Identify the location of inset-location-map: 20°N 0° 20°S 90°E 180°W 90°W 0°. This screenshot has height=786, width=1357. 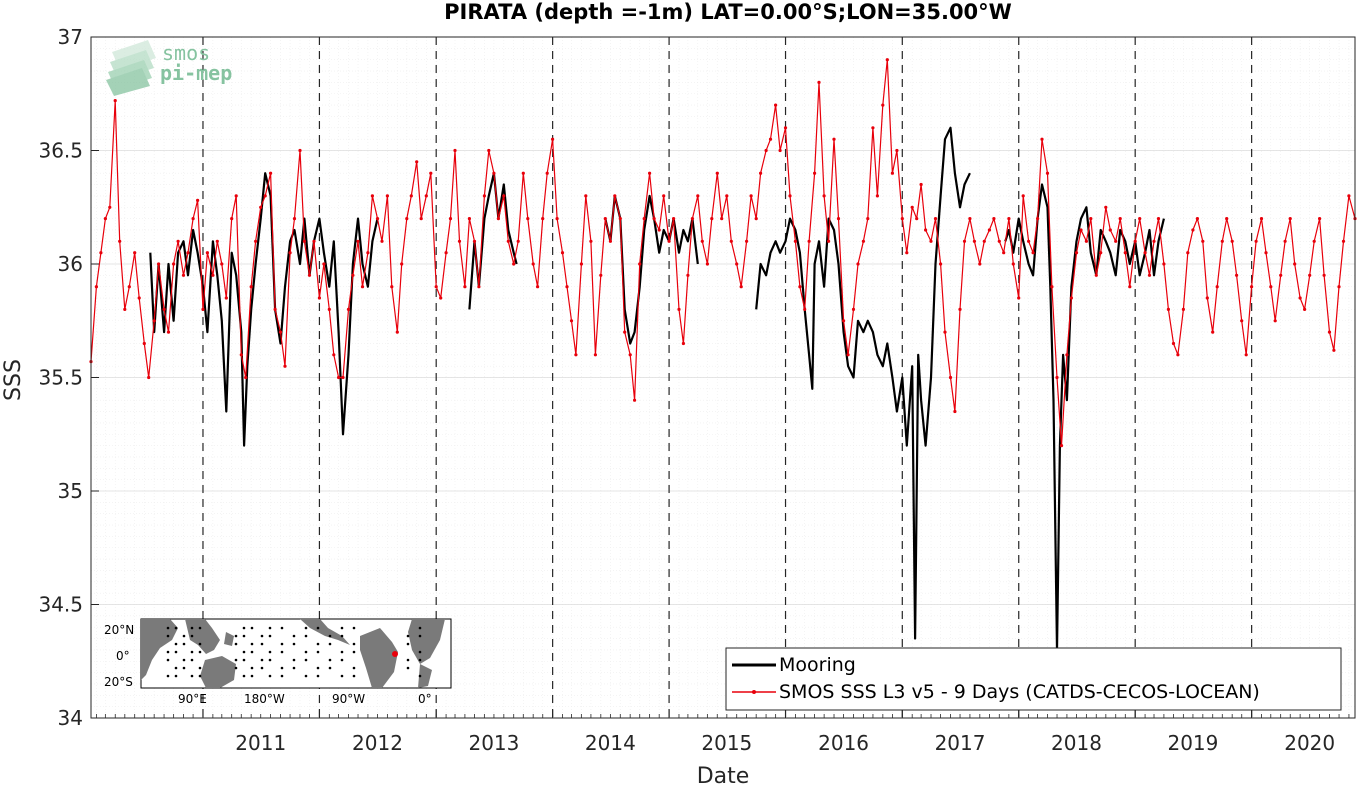
(278, 662).